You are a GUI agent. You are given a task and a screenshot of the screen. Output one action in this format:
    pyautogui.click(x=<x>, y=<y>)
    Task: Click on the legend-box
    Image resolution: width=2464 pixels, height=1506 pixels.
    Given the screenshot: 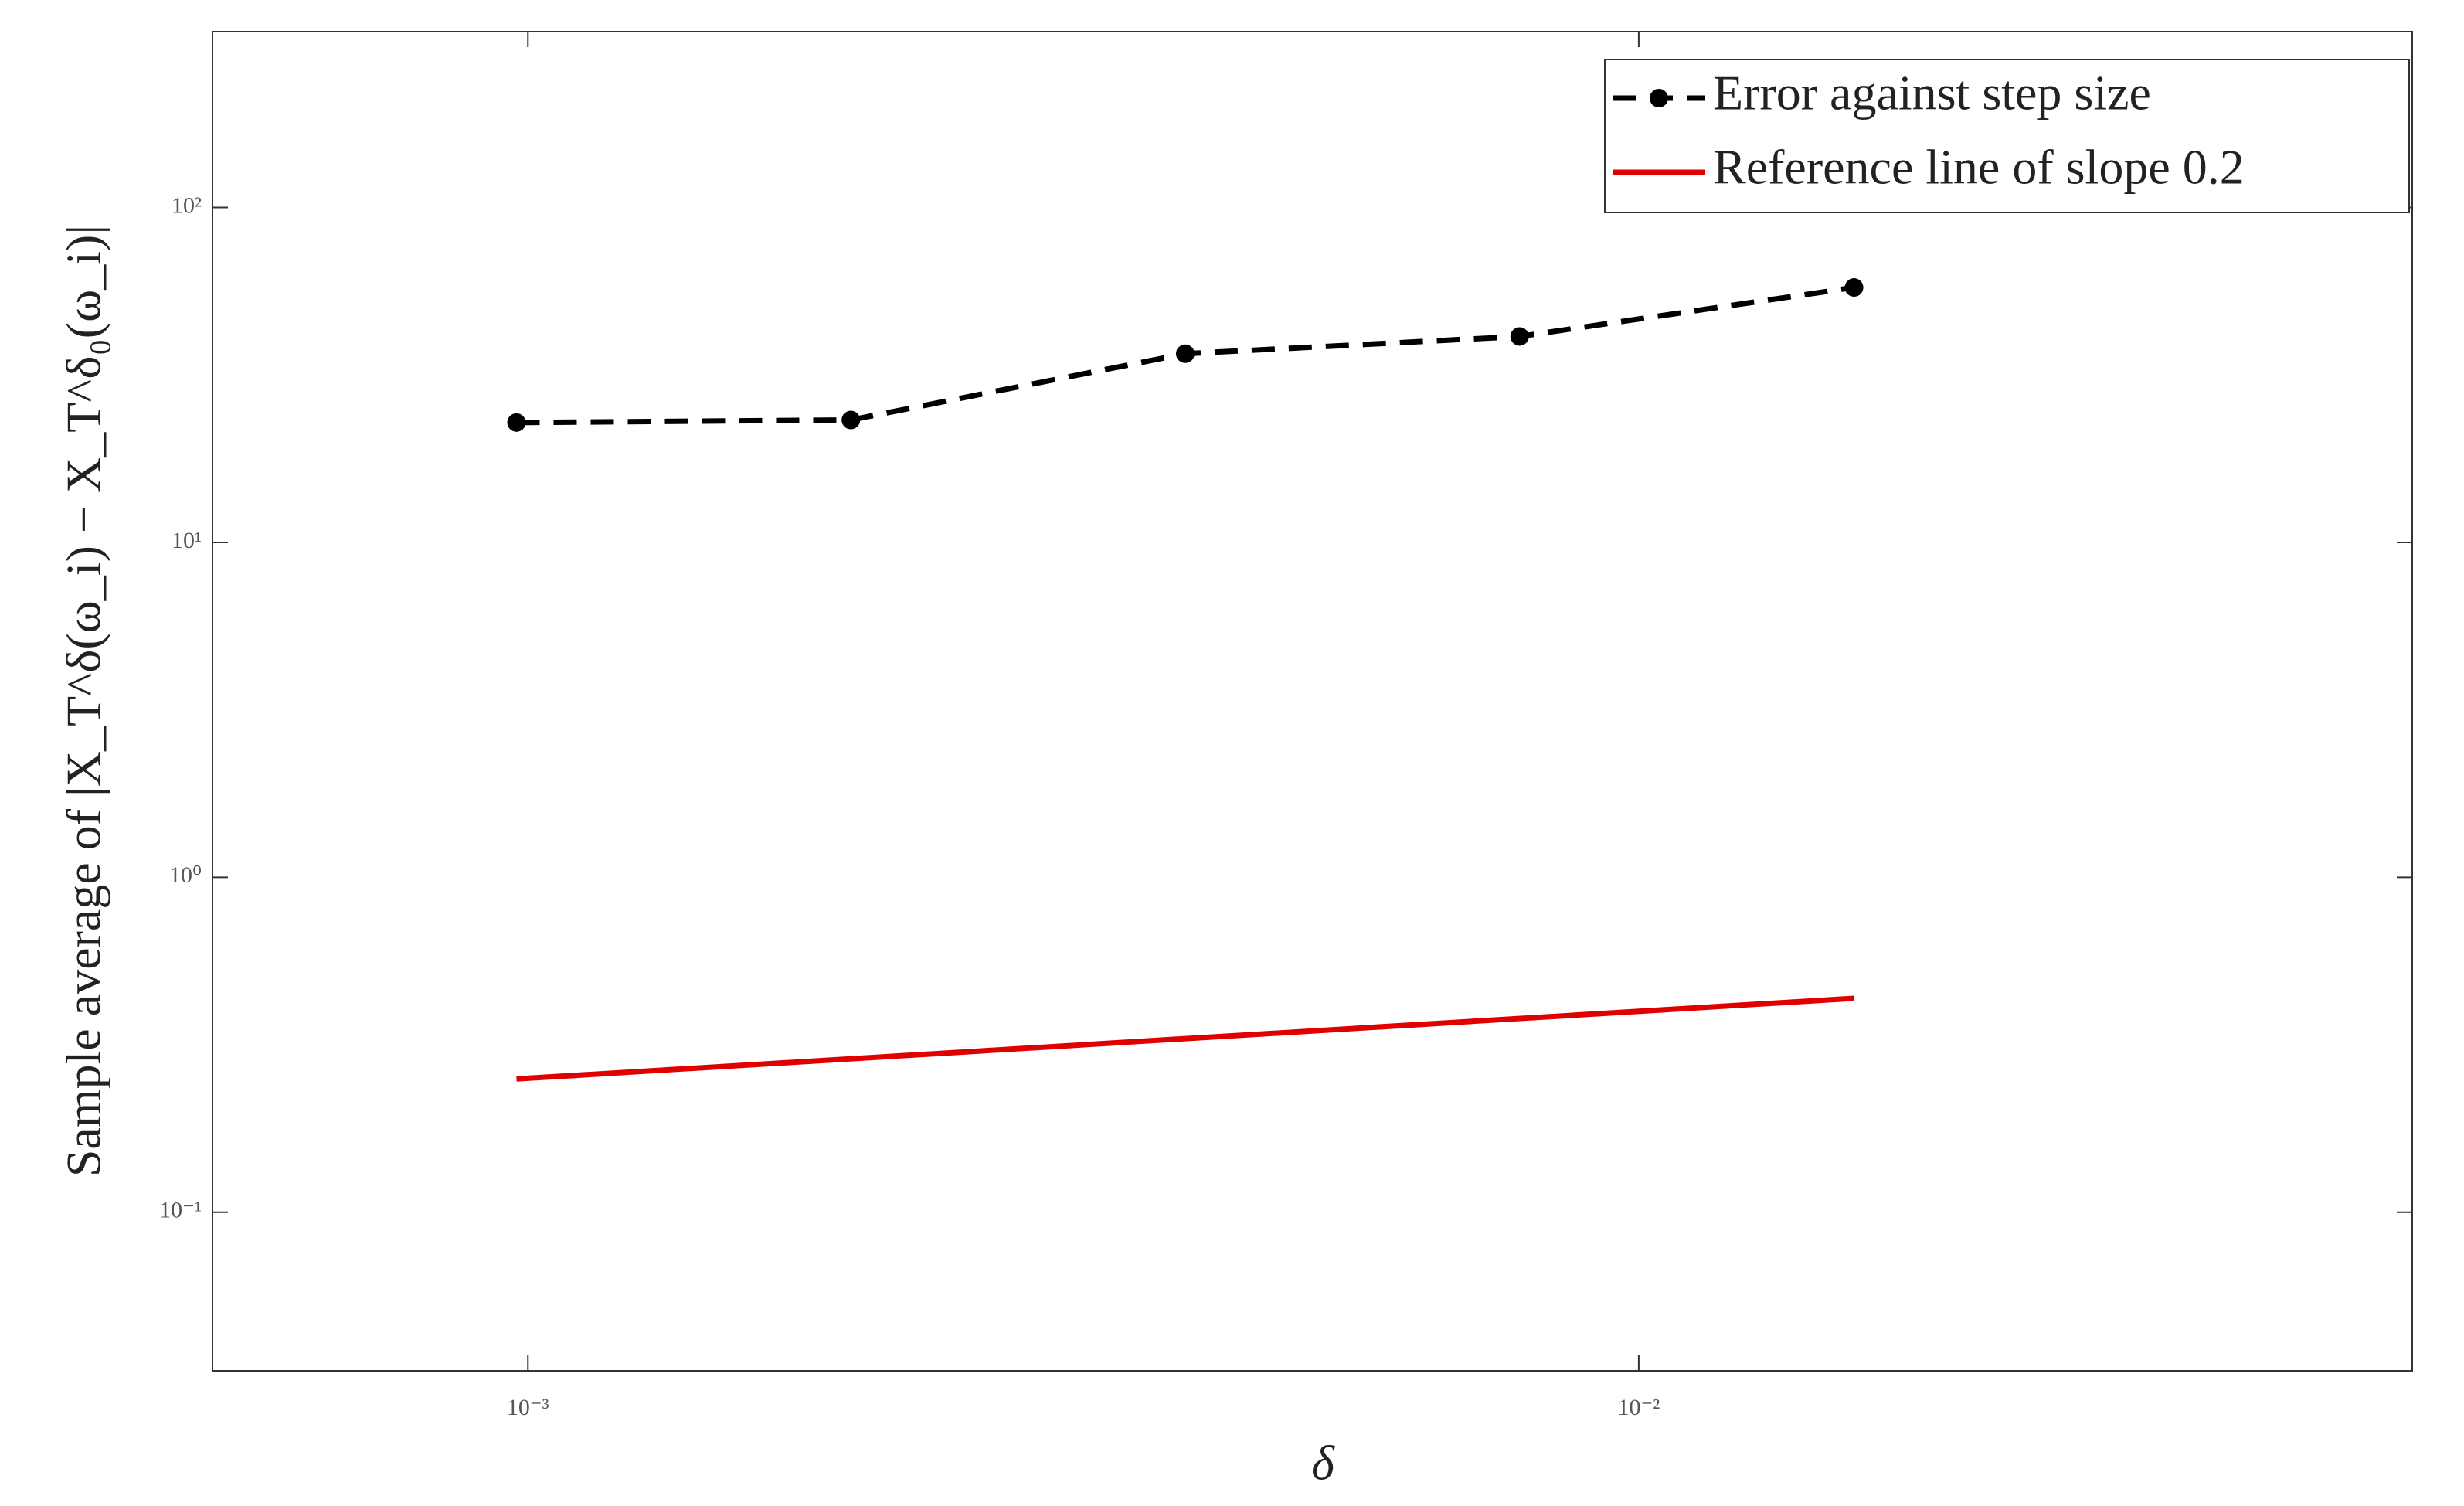 What is the action you would take?
    pyautogui.click(x=2007, y=136)
    